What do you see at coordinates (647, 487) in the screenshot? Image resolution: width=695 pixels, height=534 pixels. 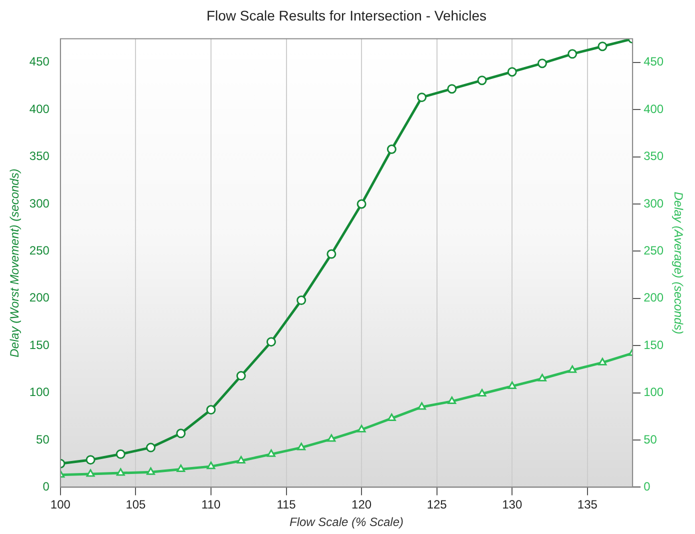 I see `y2-tick-label: 0` at bounding box center [647, 487].